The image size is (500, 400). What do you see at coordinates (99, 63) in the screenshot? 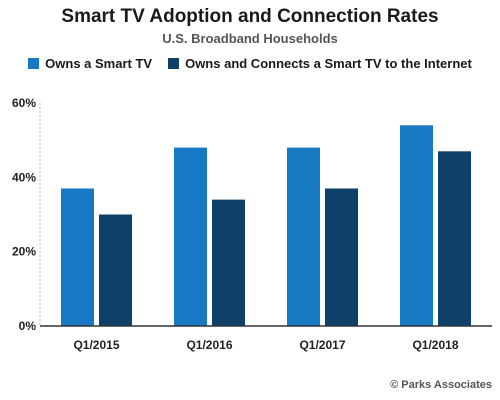
I see `legend-label-owns: Owns a Smart TV` at bounding box center [99, 63].